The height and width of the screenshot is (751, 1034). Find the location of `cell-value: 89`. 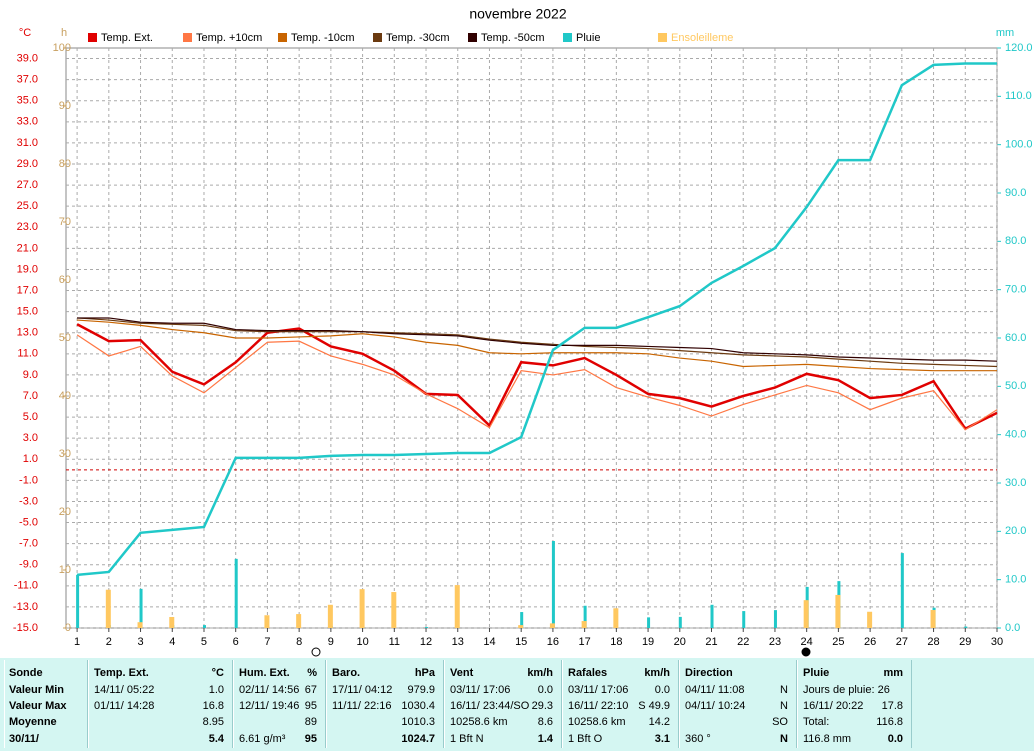

cell-value: 89 is located at coordinates (310, 722).